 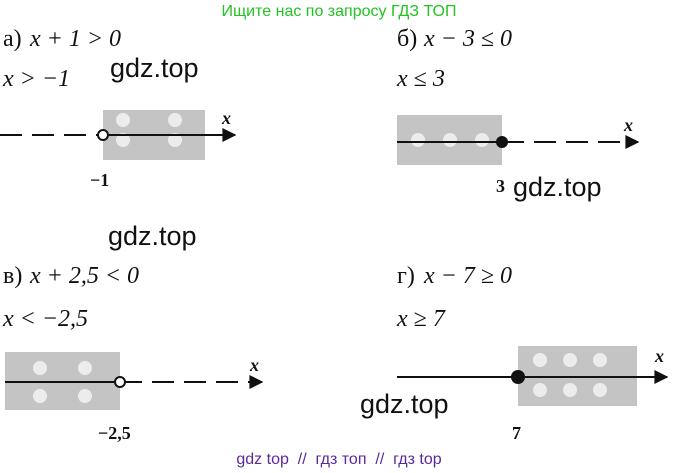 What do you see at coordinates (421, 319) in the screenshot?
I see `solution: x ≥ 7` at bounding box center [421, 319].